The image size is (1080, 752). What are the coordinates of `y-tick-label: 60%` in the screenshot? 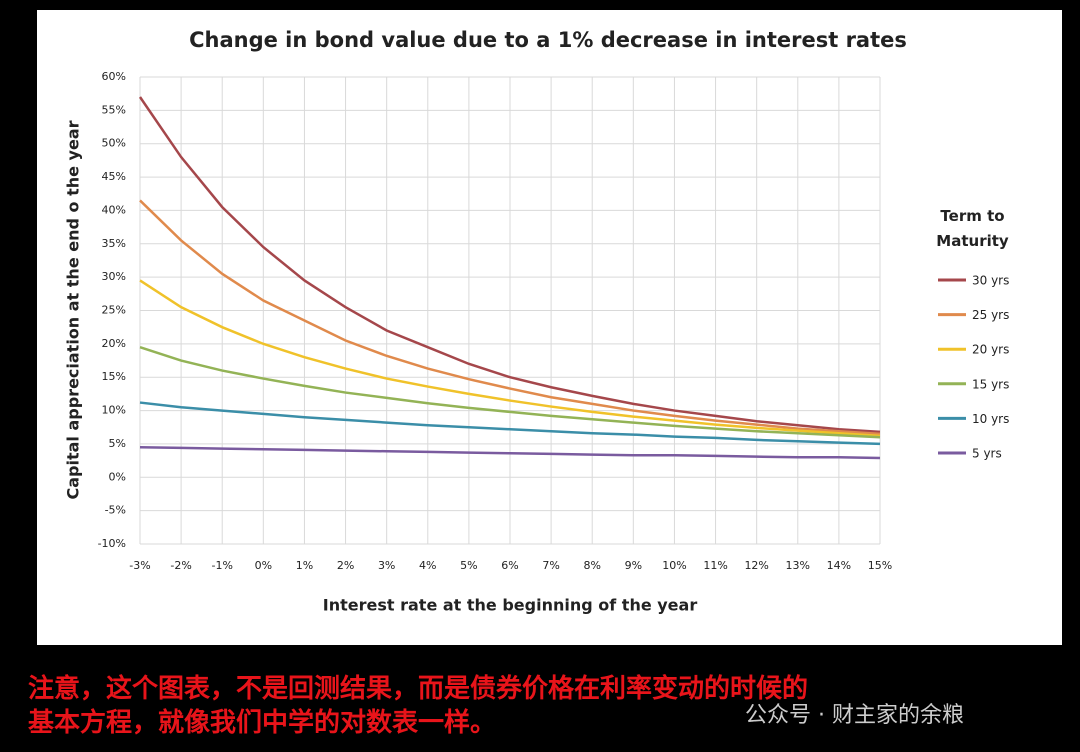 It's located at (114, 76).